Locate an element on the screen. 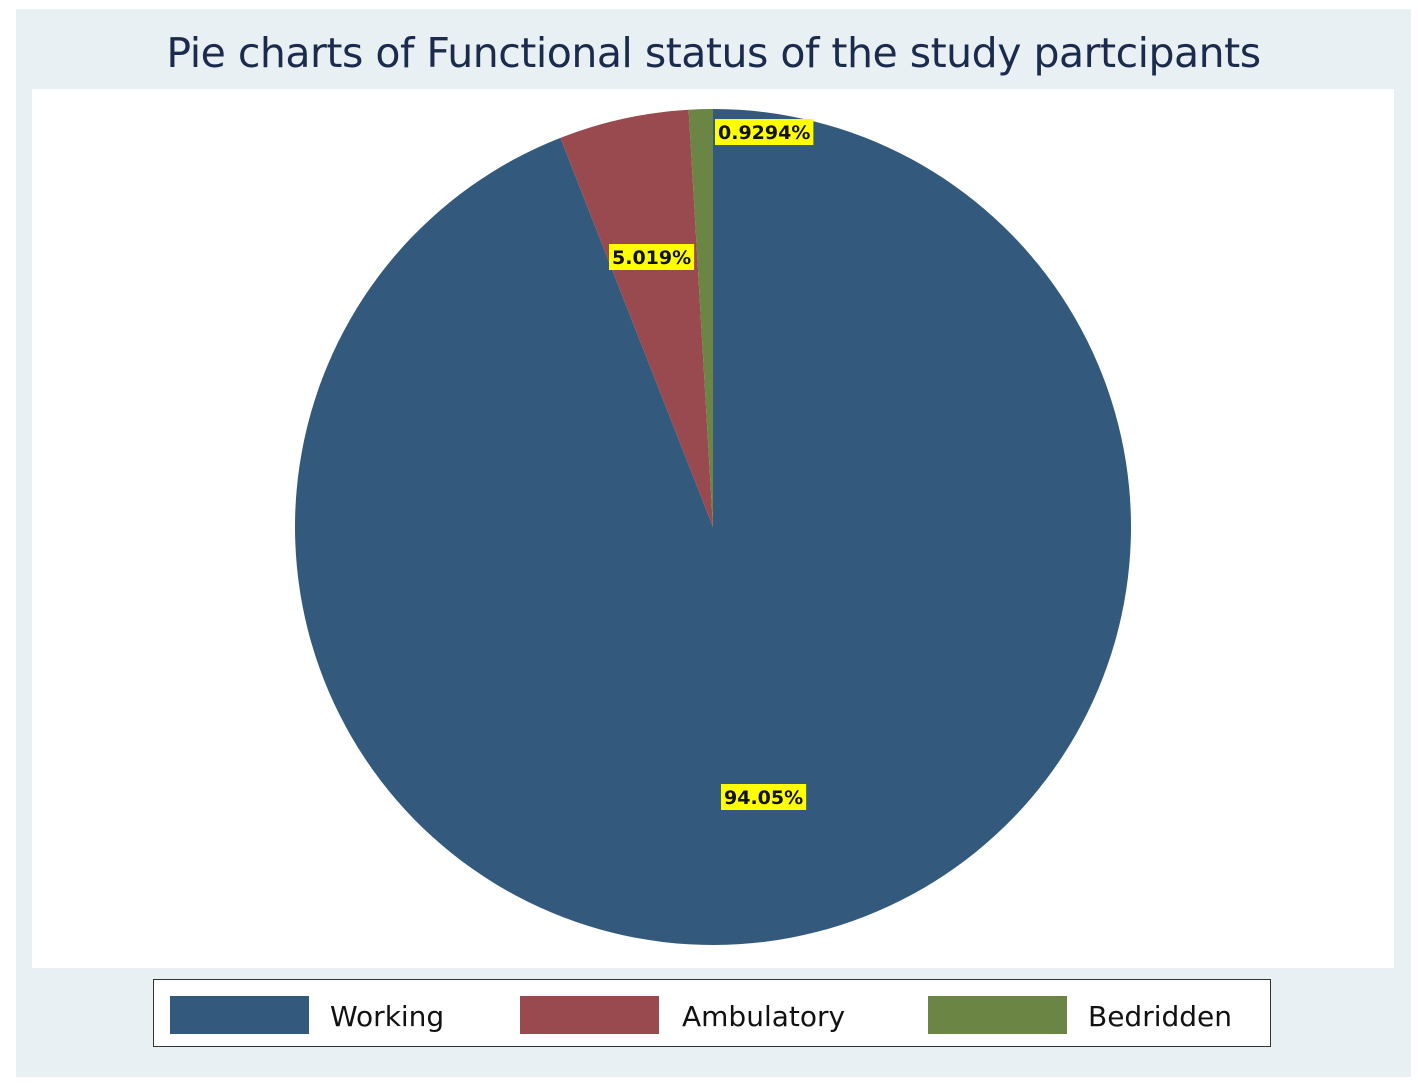 The width and height of the screenshot is (1418, 1086). slice-label-working: 94.05% is located at coordinates (764, 797).